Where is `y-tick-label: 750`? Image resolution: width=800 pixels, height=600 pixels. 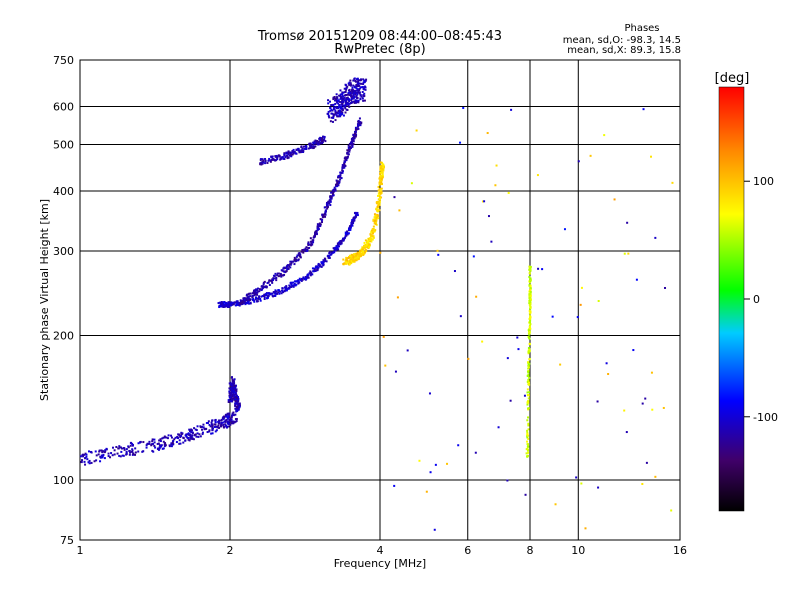 y-tick-label: 750 is located at coordinates (63, 60).